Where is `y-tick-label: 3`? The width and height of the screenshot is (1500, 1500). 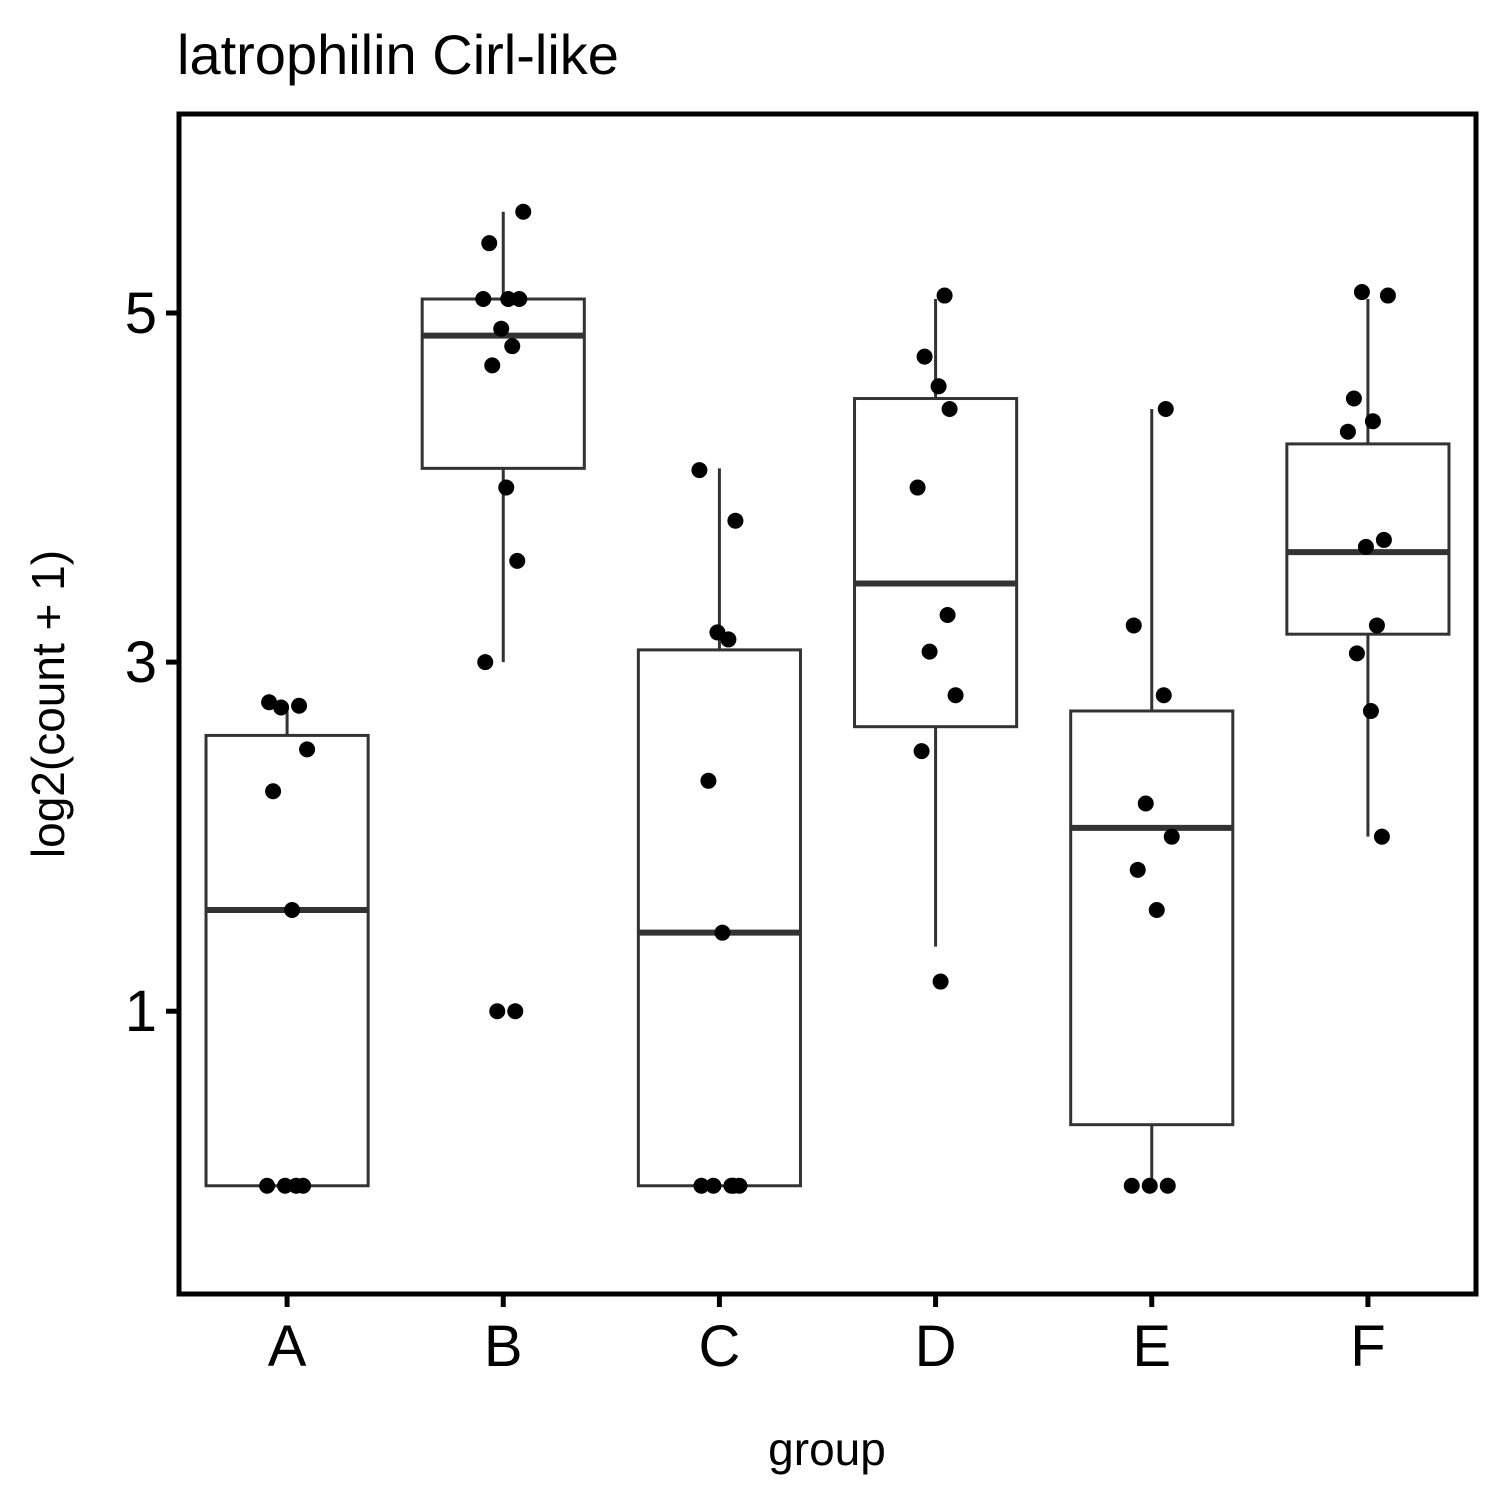
y-tick-label: 3 is located at coordinates (141, 662).